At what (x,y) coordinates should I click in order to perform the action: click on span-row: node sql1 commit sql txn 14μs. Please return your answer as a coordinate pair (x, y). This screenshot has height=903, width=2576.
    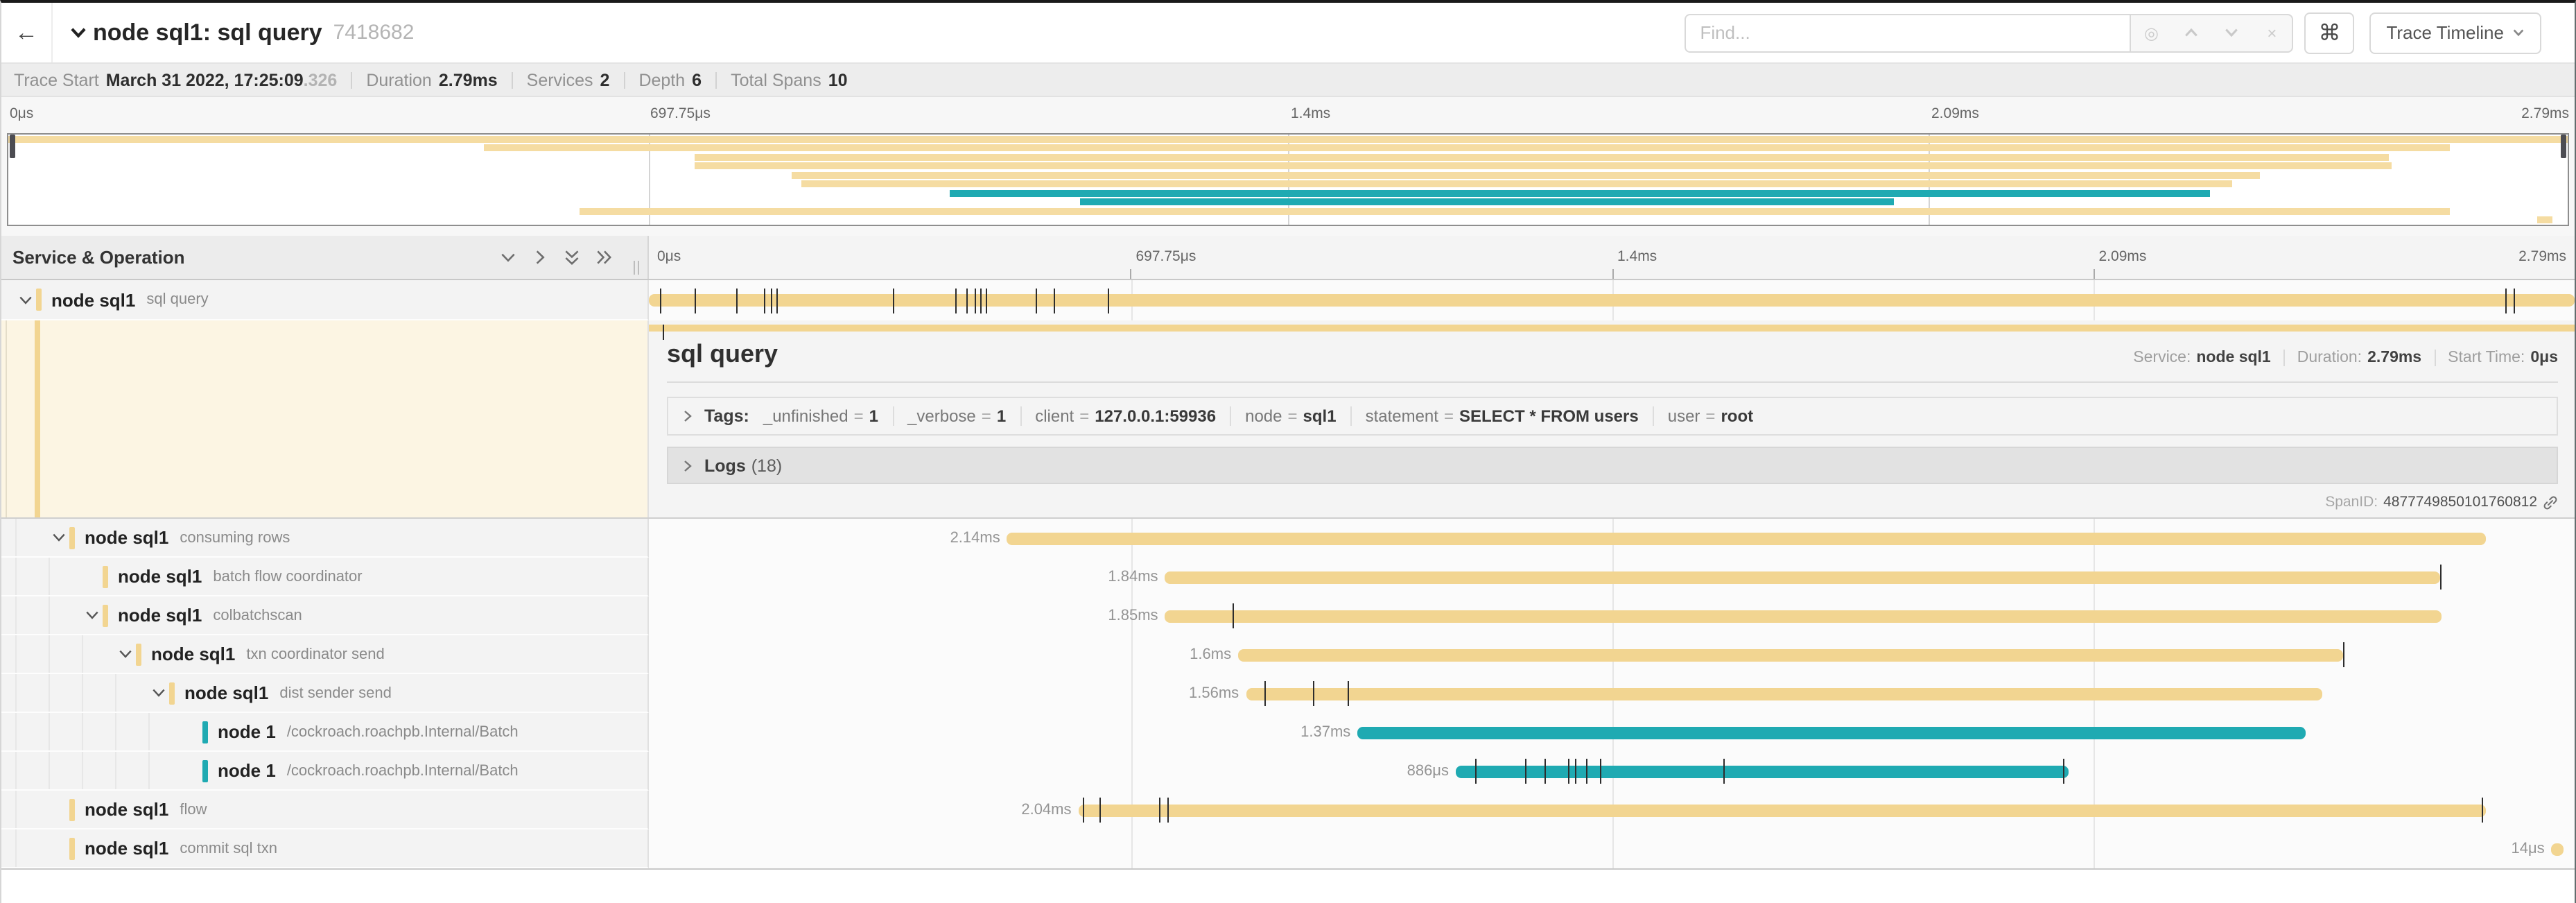
    Looking at the image, I should click on (1288, 848).